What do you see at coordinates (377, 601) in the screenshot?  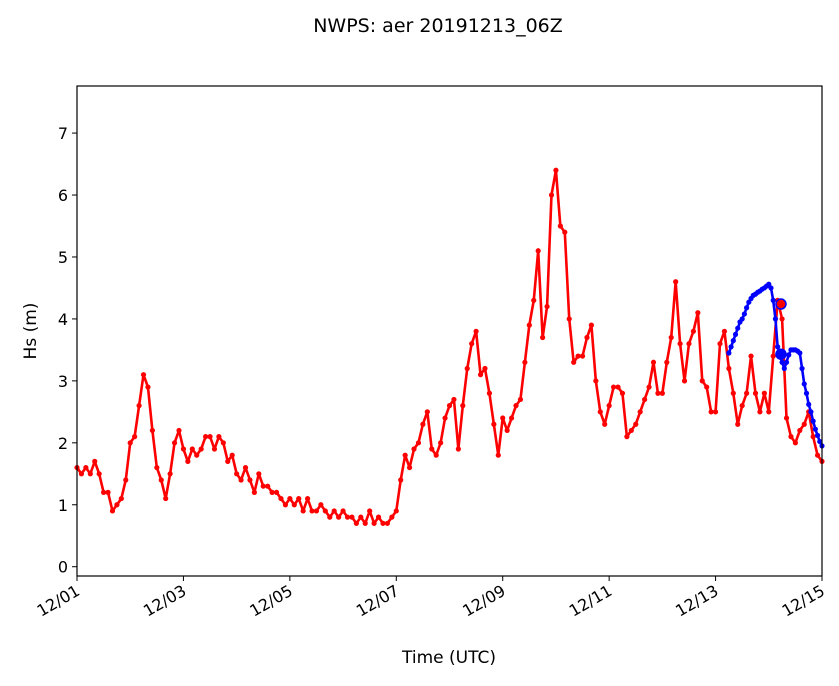 I see `x-tick-label: 12/07` at bounding box center [377, 601].